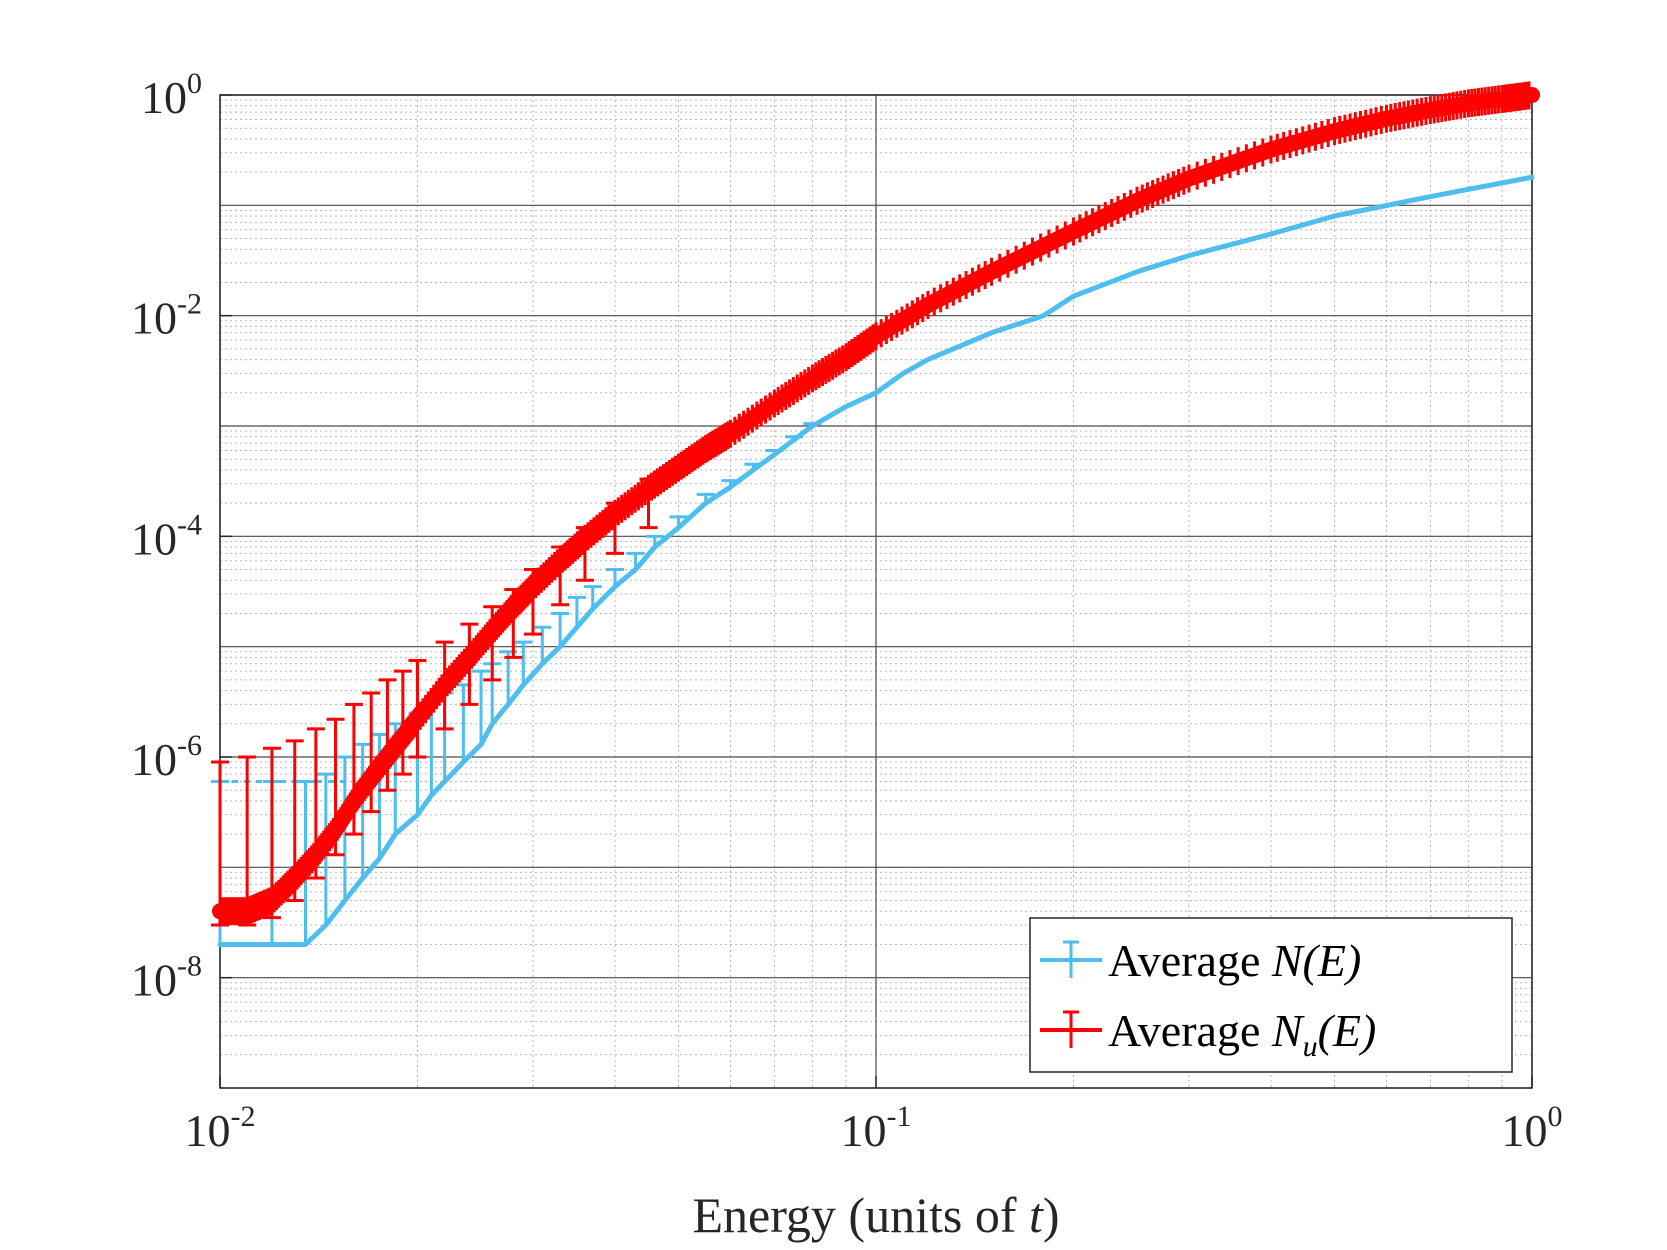 The image size is (1667, 1250). I want to click on y-tick-exponent: -2, so click(189, 304).